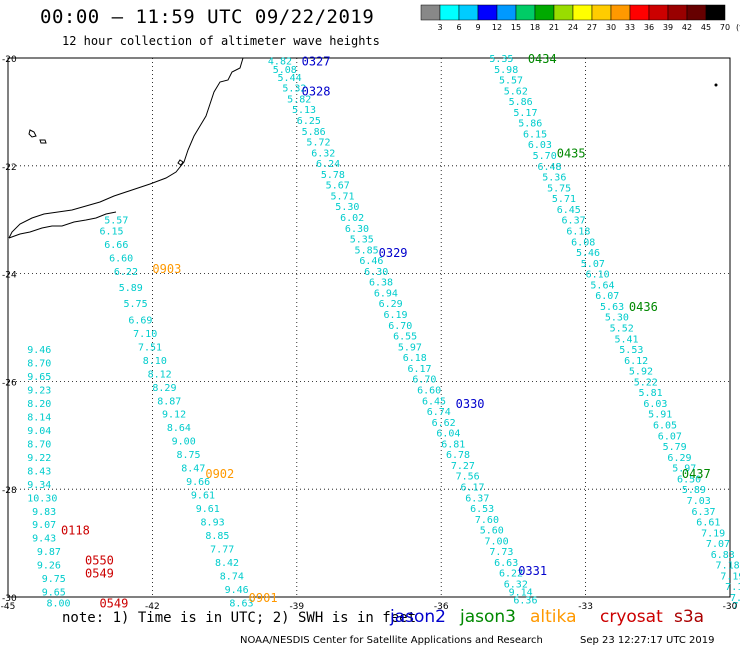 The width and height of the screenshot is (740, 650). Describe the element at coordinates (569, 210) in the screenshot. I see `swh-value-jason3: 6.45` at that location.